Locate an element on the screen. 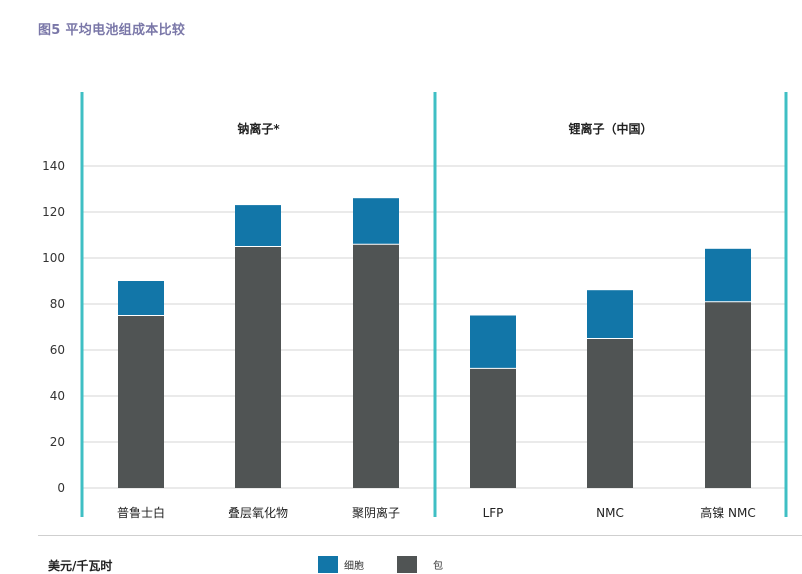 The height and width of the screenshot is (574, 802). y-tick-label-100: 100 is located at coordinates (53, 258).